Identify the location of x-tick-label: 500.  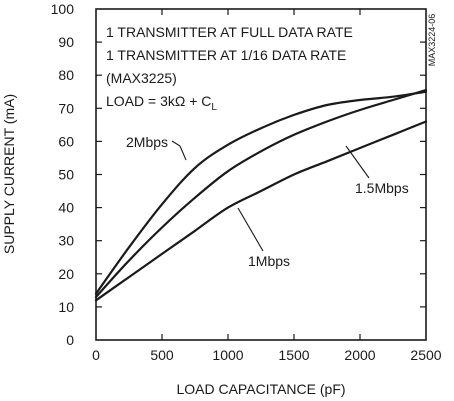
(162, 355).